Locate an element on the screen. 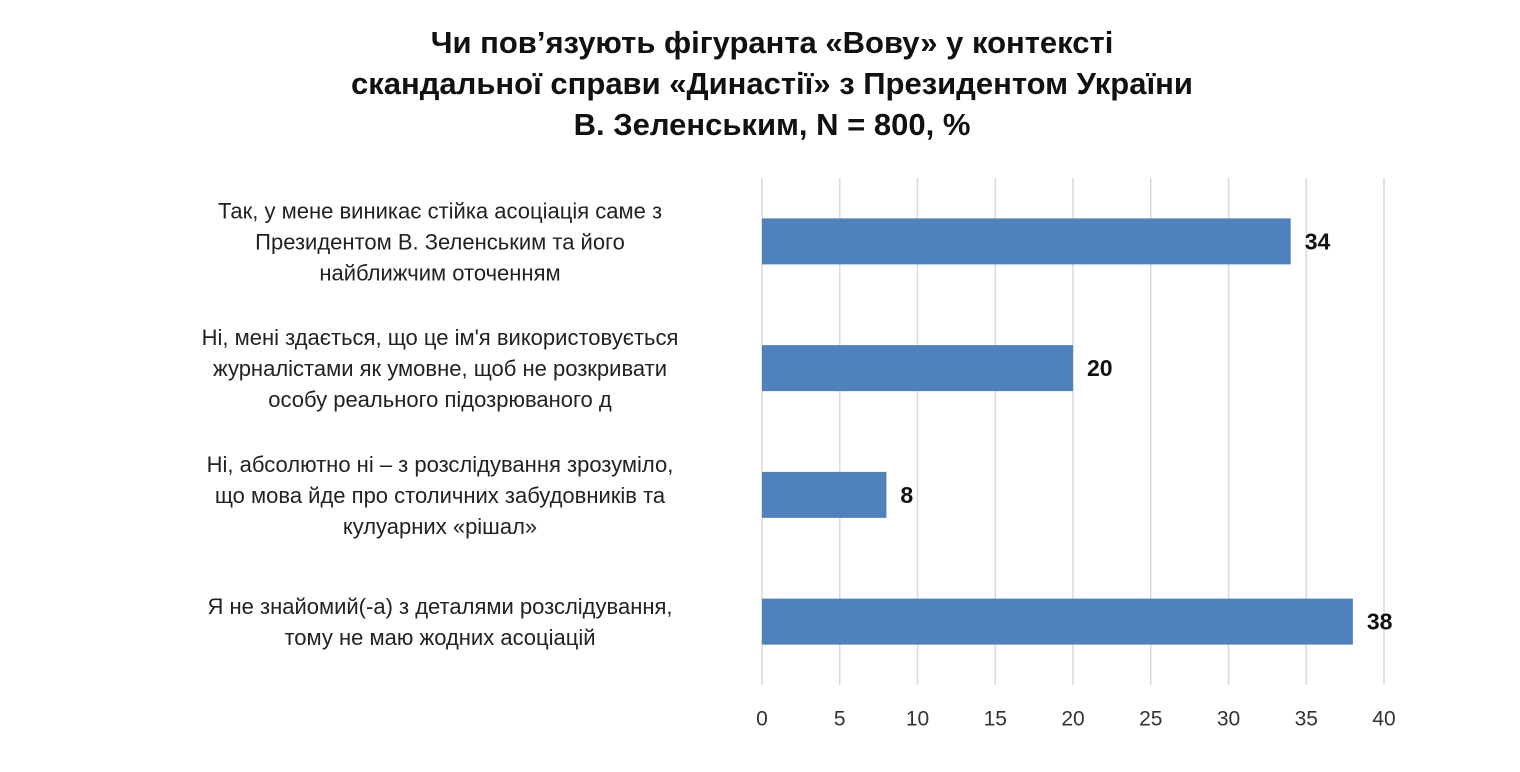  x-tick-label: 20 is located at coordinates (1072, 719).